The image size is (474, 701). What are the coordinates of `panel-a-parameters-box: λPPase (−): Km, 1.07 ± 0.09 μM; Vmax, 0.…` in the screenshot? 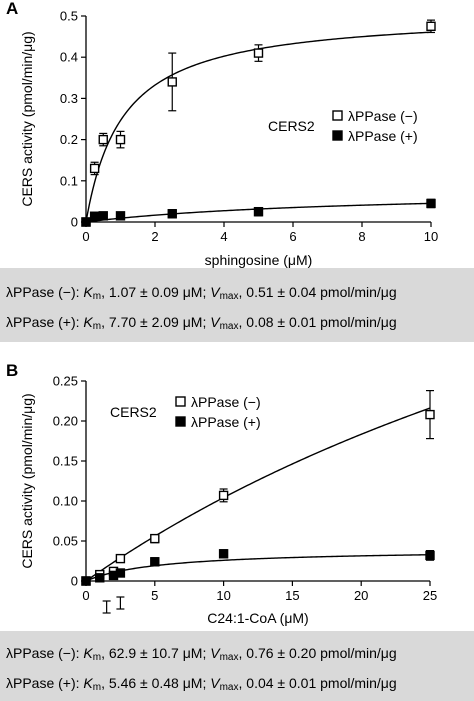 It's located at (237, 305).